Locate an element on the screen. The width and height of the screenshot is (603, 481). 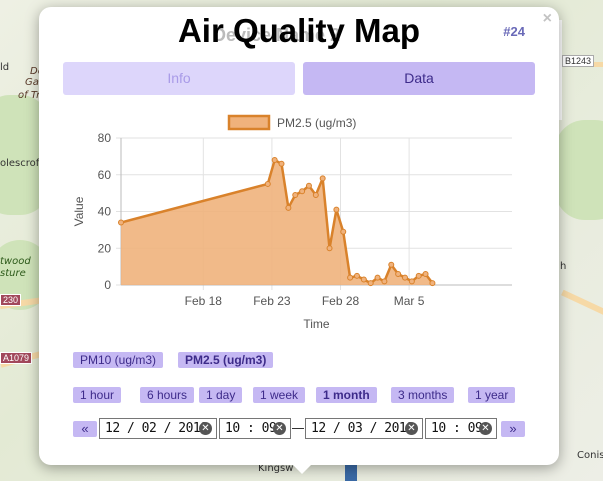
range-button-1-day: 1 day is located at coordinates (221, 395).